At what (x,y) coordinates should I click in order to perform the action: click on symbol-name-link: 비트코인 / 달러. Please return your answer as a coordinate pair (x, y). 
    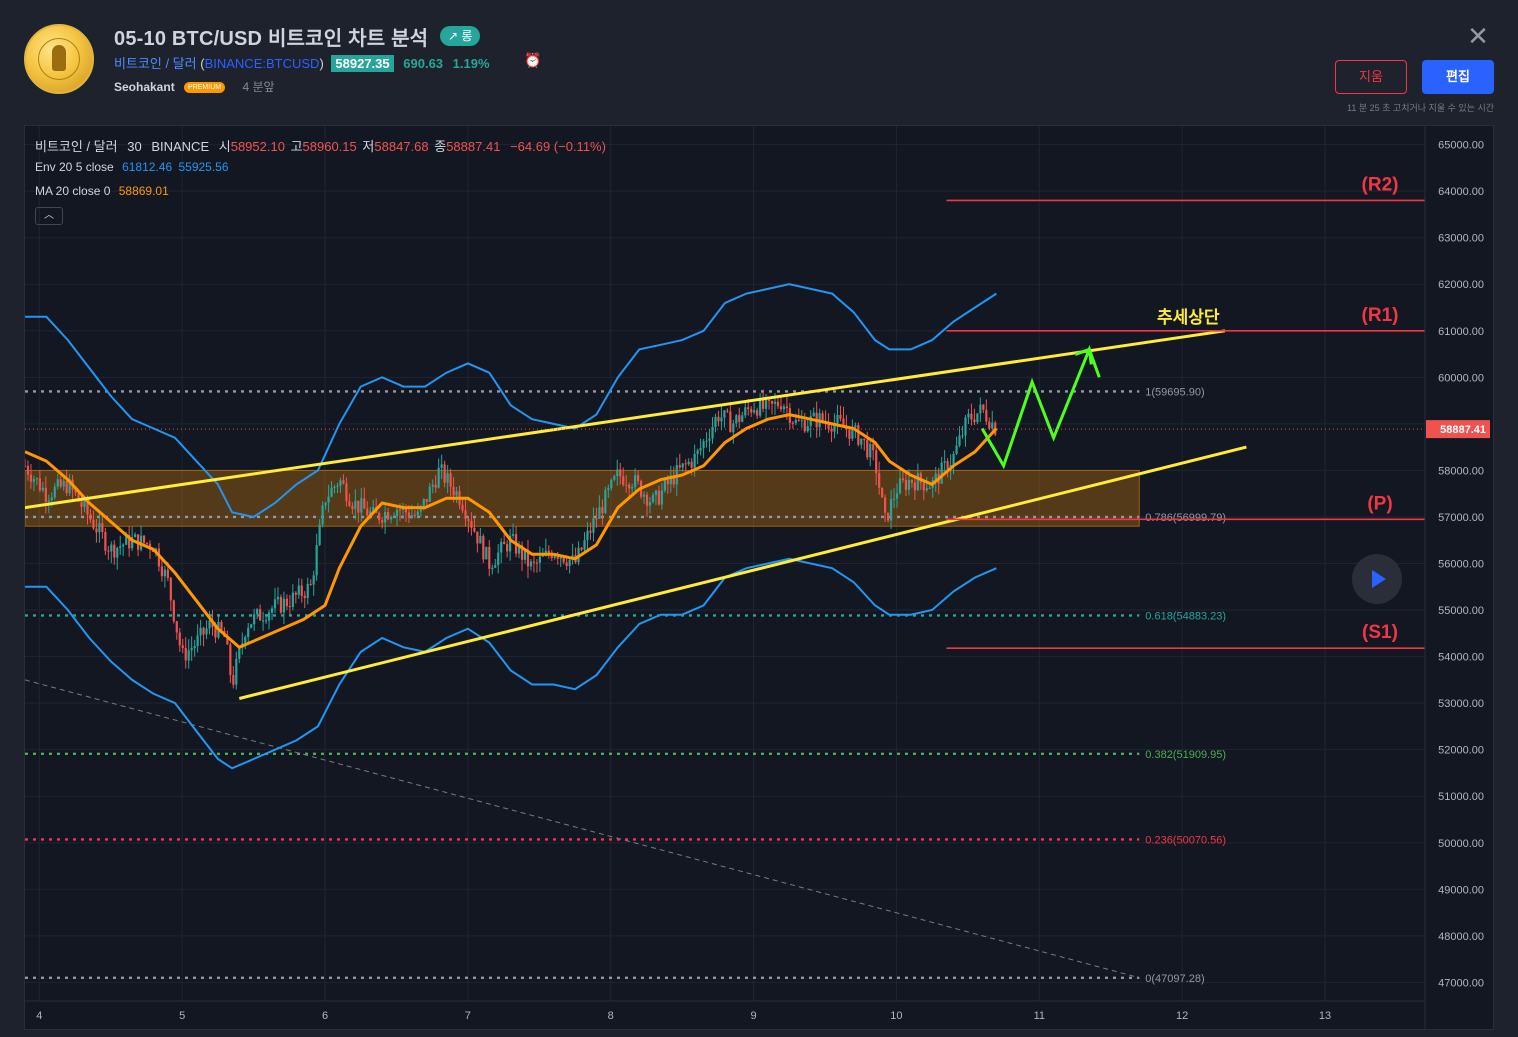
    Looking at the image, I should click on (155, 63).